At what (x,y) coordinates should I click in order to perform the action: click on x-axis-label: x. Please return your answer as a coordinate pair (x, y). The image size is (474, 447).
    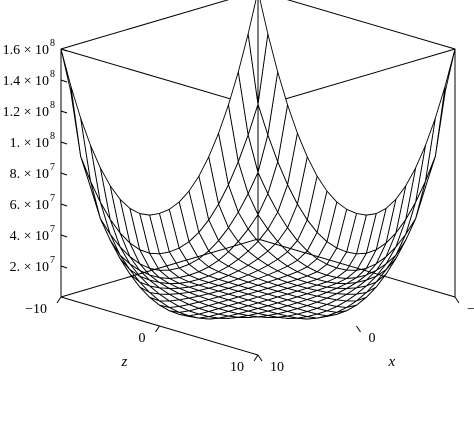
    Looking at the image, I should click on (392, 362).